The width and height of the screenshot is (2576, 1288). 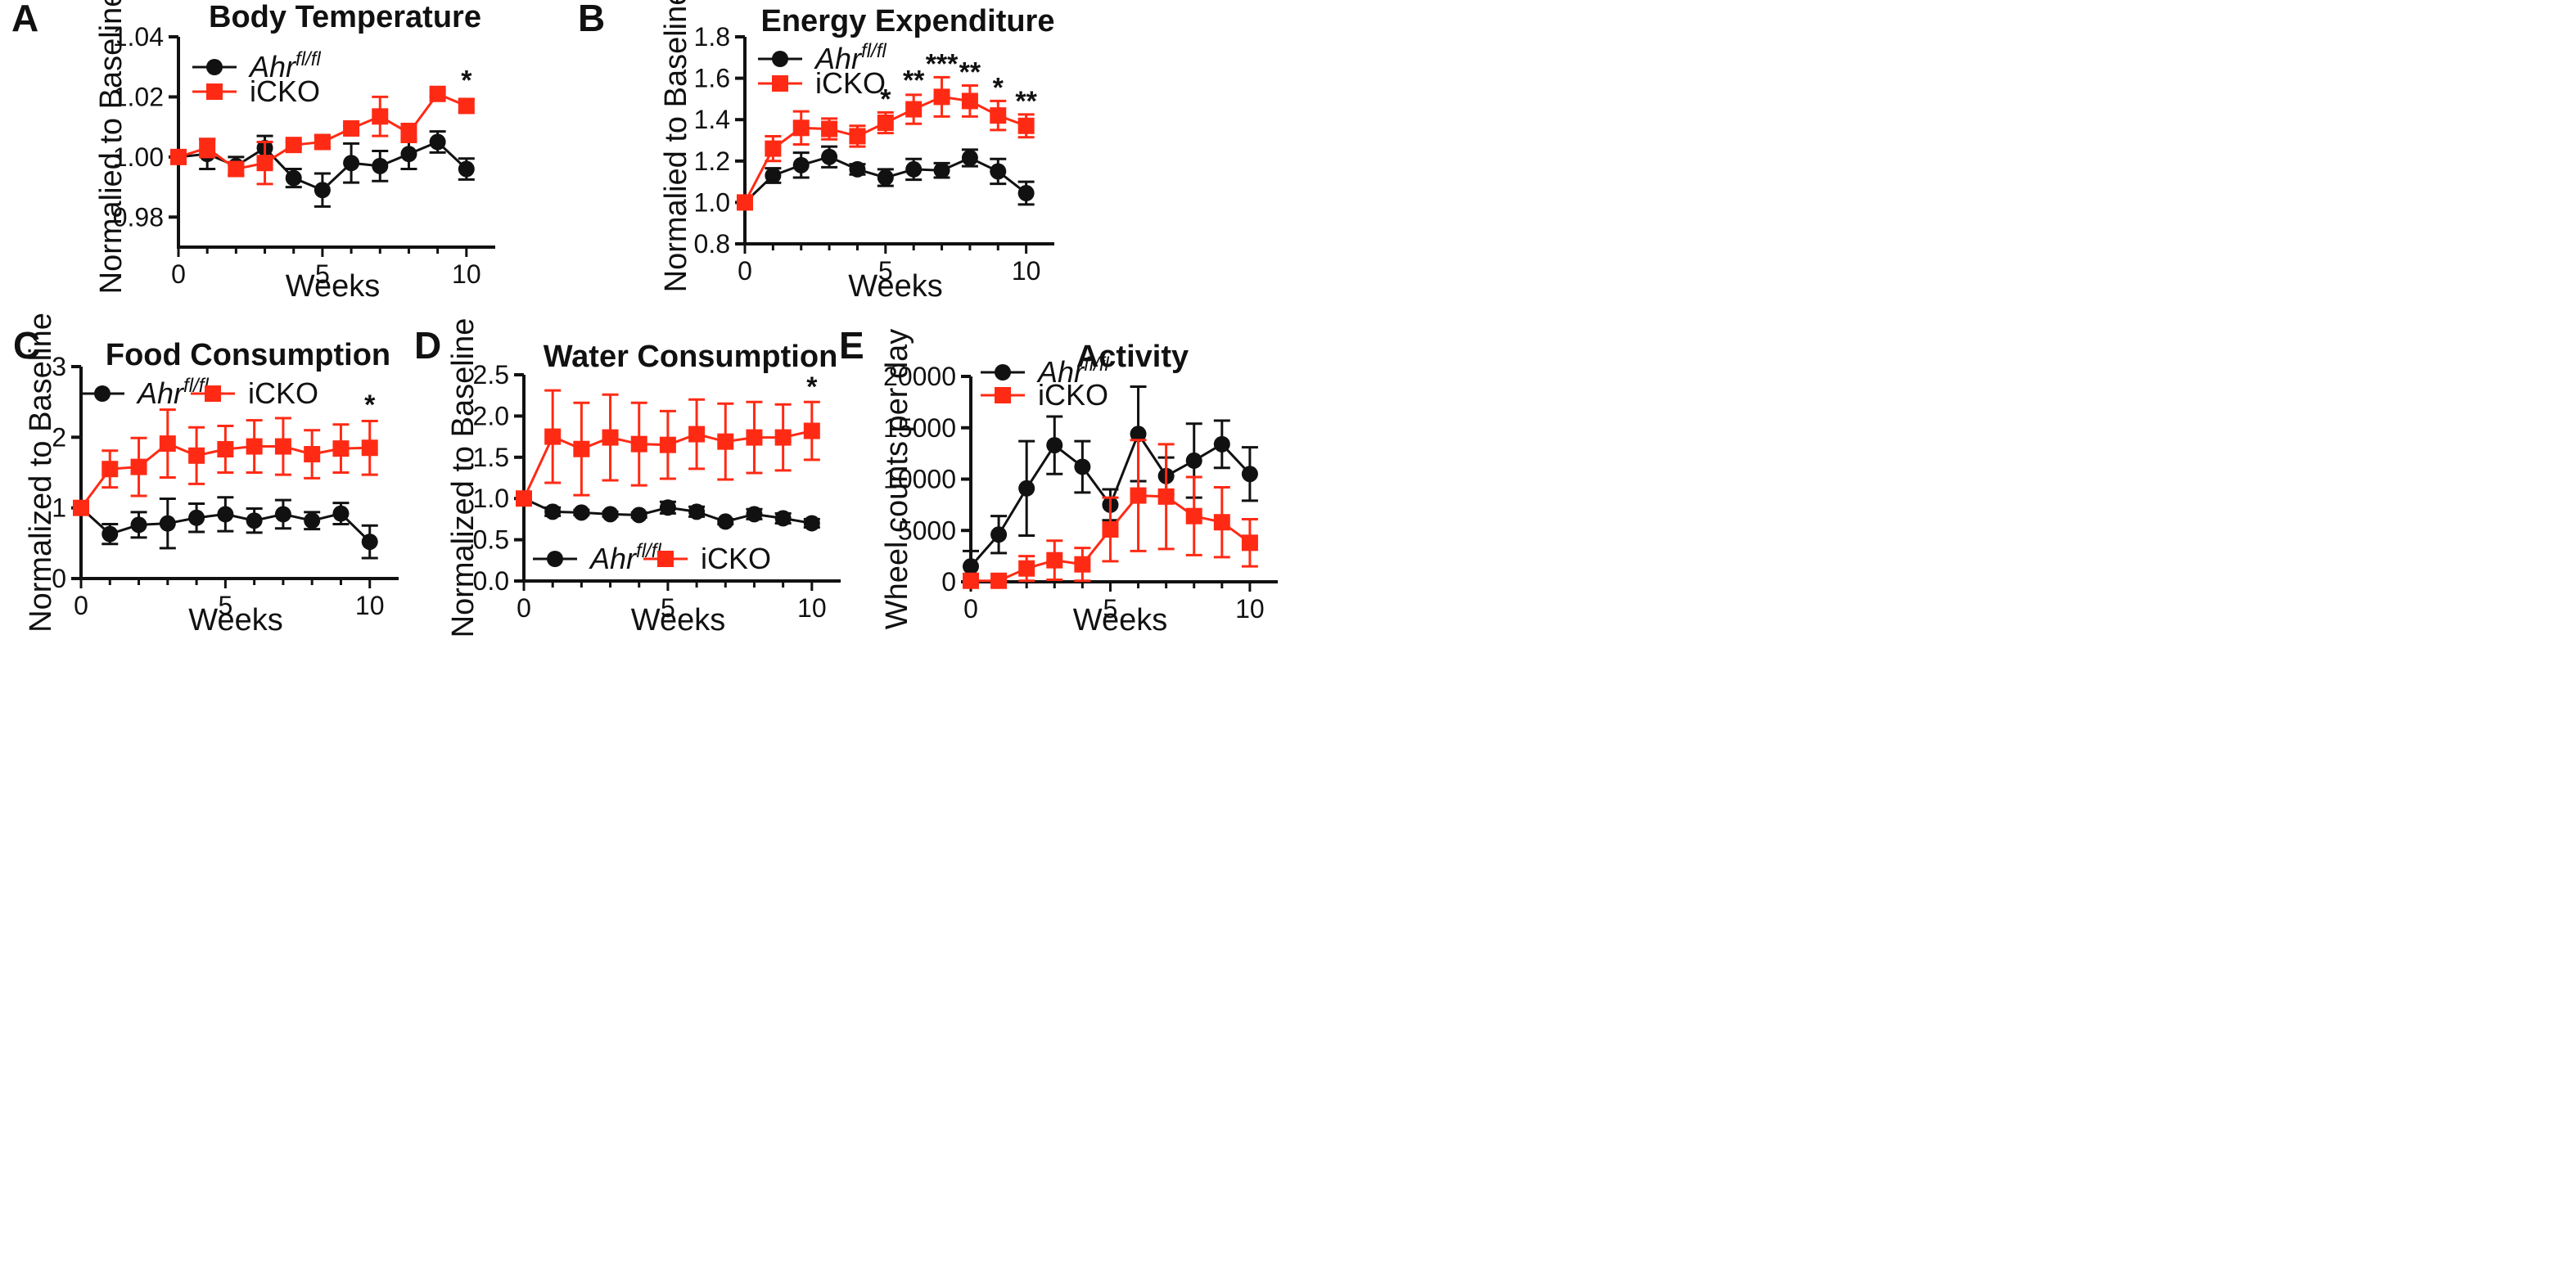 I want to click on y-tick-label: 3, so click(x=59, y=366).